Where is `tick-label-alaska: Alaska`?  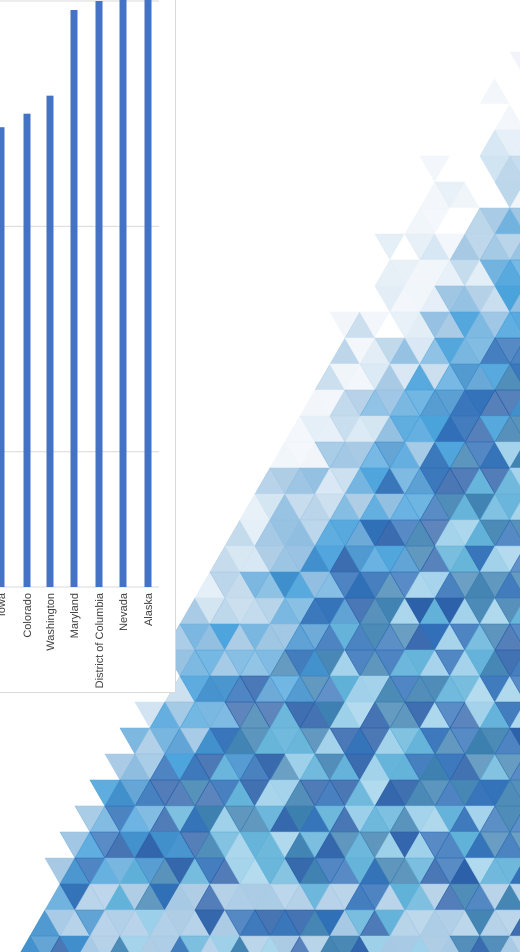 tick-label-alaska: Alaska is located at coordinates (149, 609).